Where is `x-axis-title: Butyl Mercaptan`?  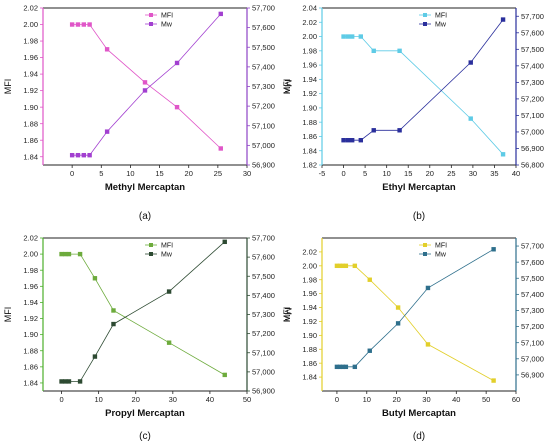
x-axis-title: Butyl Mercaptan is located at coordinates (419, 413).